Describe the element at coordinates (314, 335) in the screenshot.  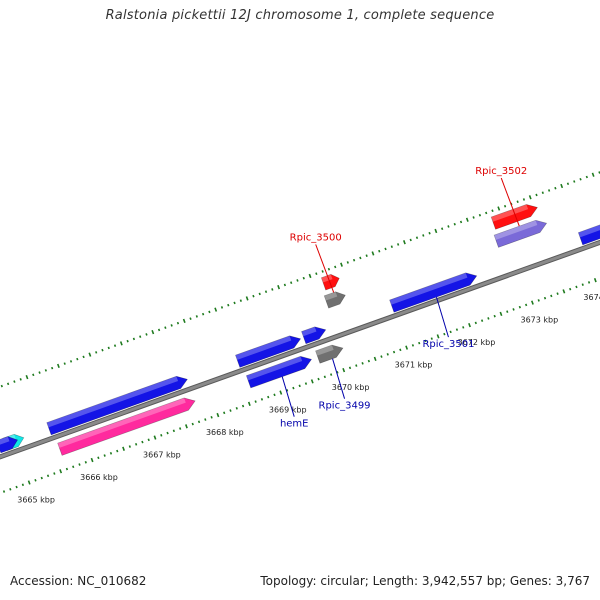
I see `gene-blue-small` at that location.